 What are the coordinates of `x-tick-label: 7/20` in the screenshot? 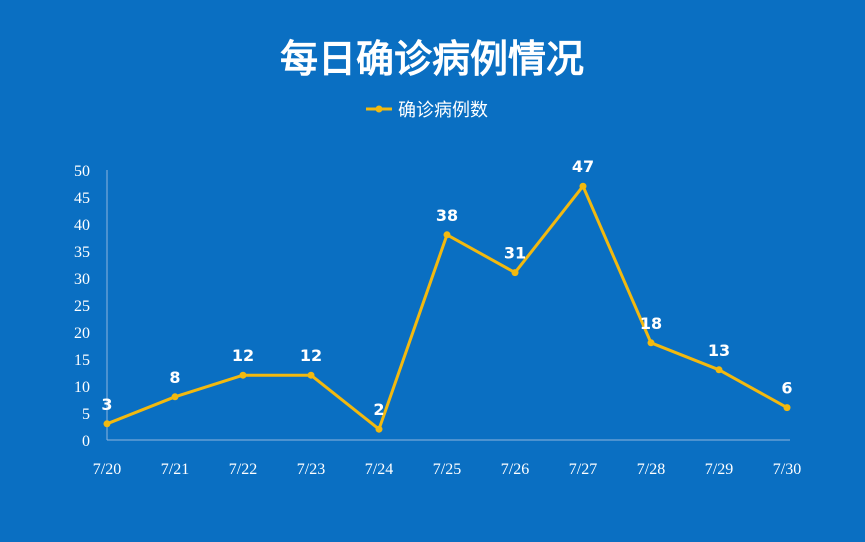 It's located at (107, 469).